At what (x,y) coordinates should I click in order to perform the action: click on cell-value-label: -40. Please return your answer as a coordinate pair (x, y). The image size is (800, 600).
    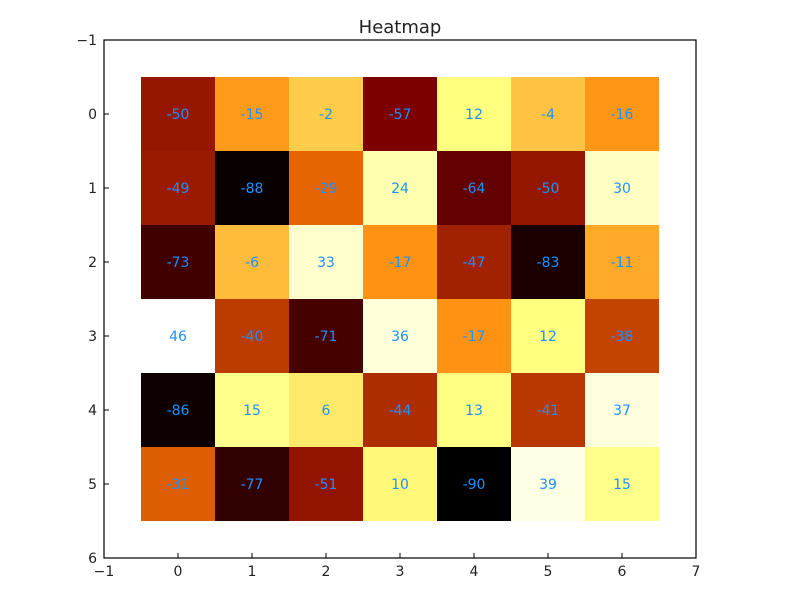
    Looking at the image, I should click on (252, 337).